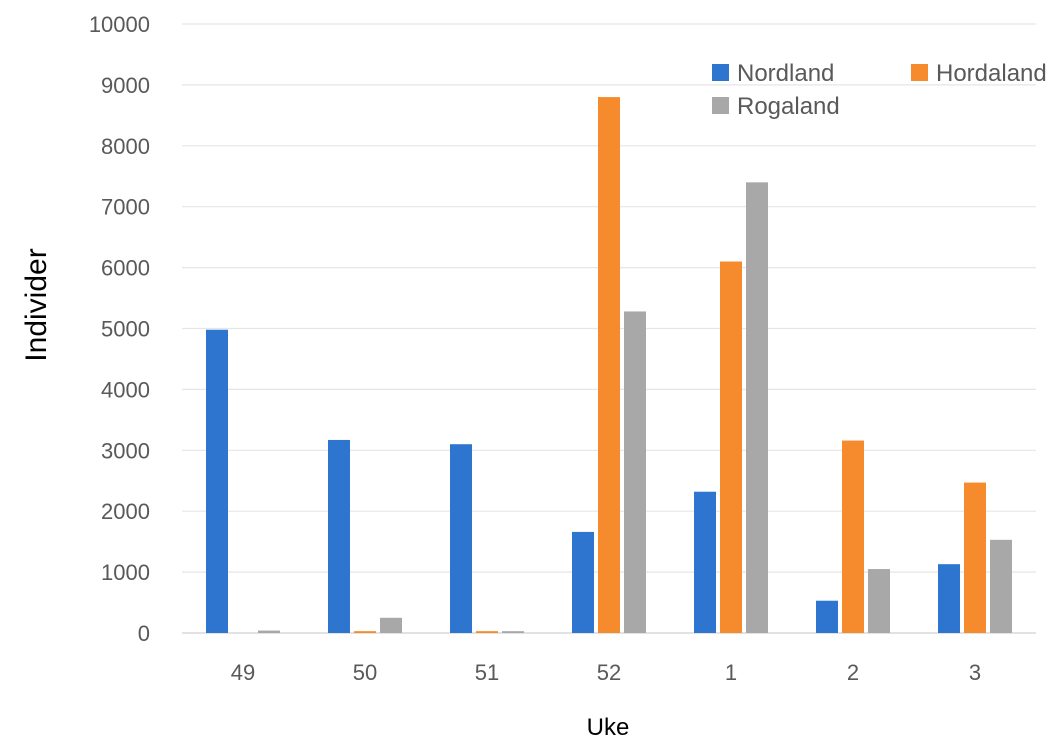 This screenshot has height=743, width=1060. I want to click on x-axis-ticks: 49 50 51 52 1 2 3, so click(606, 672).